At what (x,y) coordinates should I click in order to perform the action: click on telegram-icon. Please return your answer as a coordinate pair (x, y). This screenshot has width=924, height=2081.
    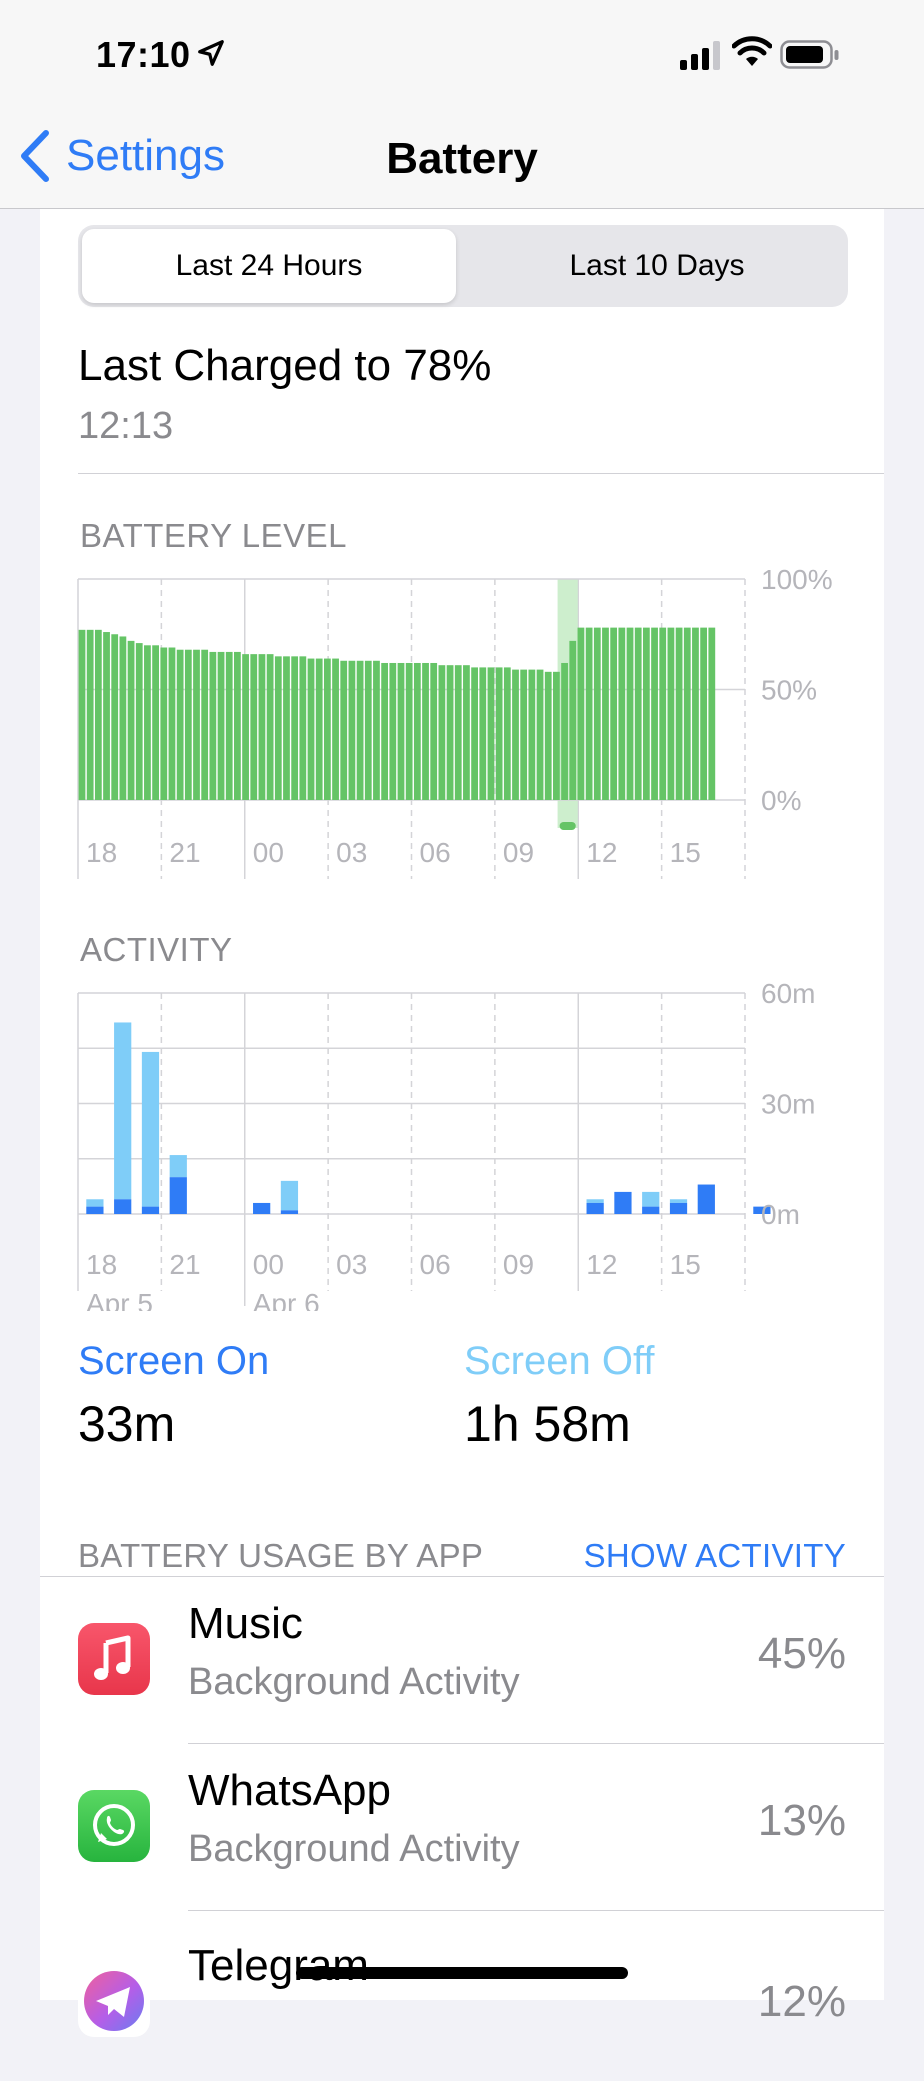
    Looking at the image, I should click on (114, 2001).